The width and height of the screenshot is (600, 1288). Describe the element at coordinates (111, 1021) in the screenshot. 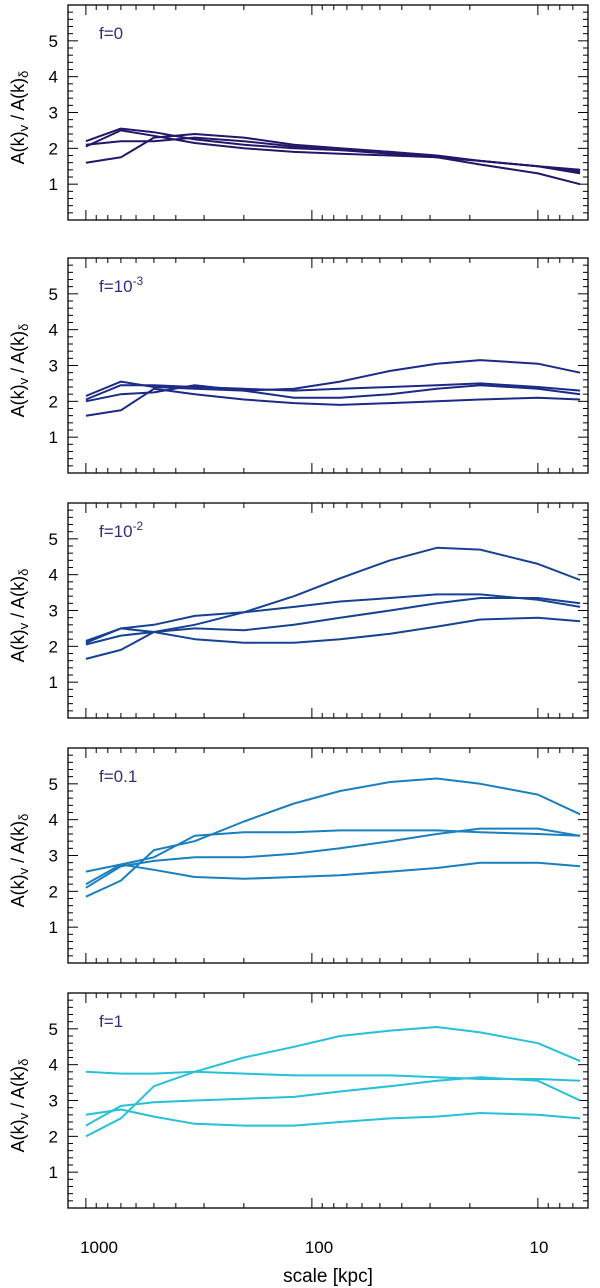

I see `panel-title: f=1` at that location.